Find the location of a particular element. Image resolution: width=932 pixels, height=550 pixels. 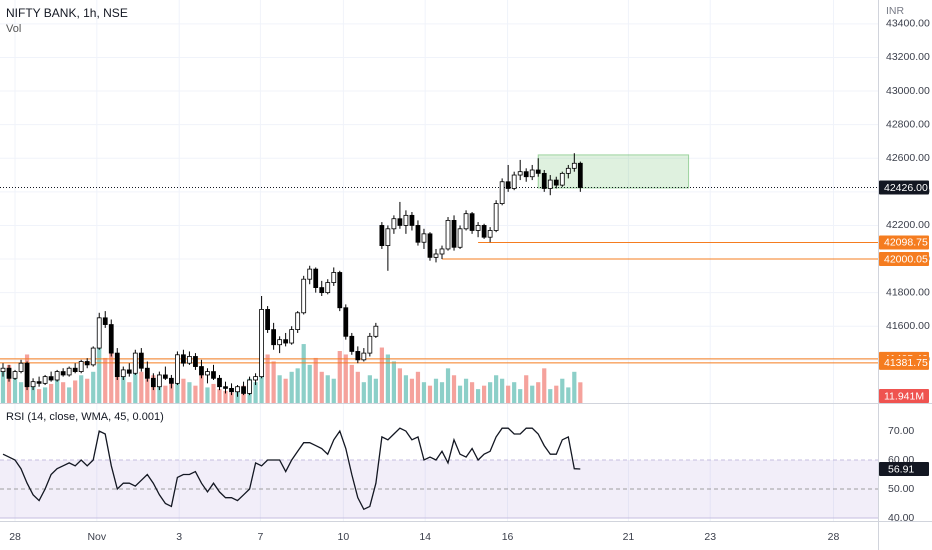

x-tick-label: 10 is located at coordinates (344, 537).